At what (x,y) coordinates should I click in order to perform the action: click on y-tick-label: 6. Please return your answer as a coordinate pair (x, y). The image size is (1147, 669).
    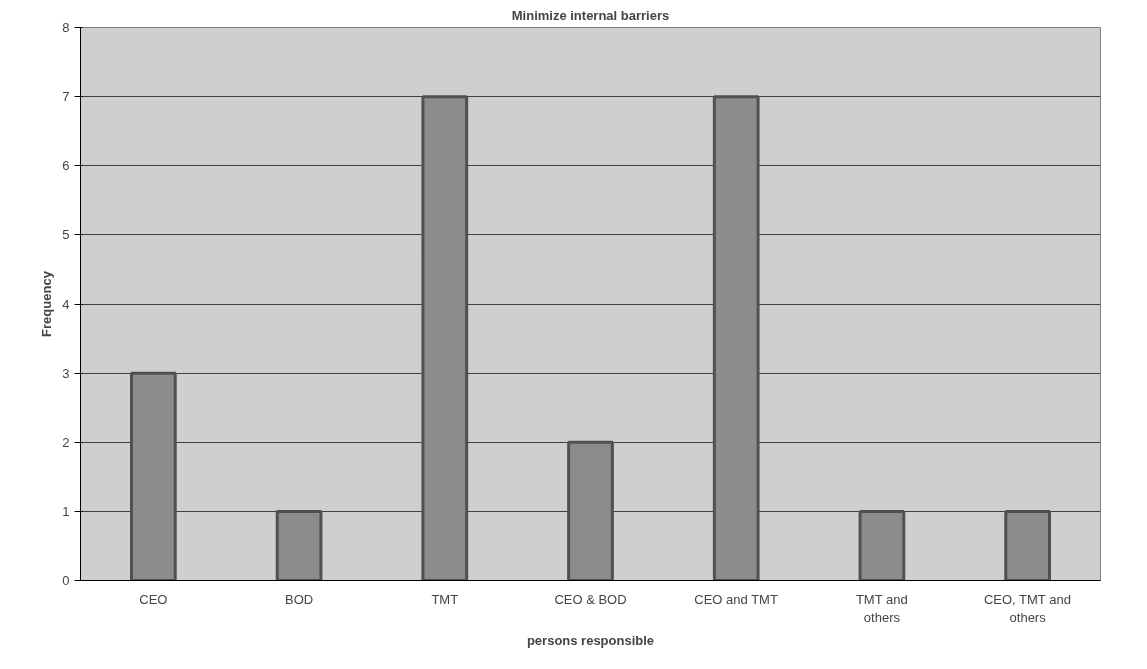
    Looking at the image, I should click on (66, 166).